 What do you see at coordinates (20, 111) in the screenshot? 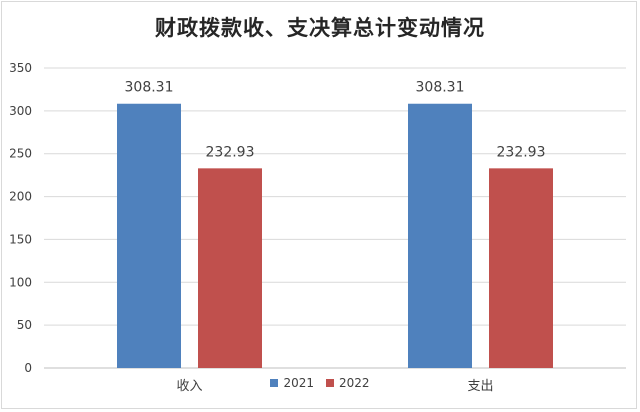
I see `y-tick-label-300: 300` at bounding box center [20, 111].